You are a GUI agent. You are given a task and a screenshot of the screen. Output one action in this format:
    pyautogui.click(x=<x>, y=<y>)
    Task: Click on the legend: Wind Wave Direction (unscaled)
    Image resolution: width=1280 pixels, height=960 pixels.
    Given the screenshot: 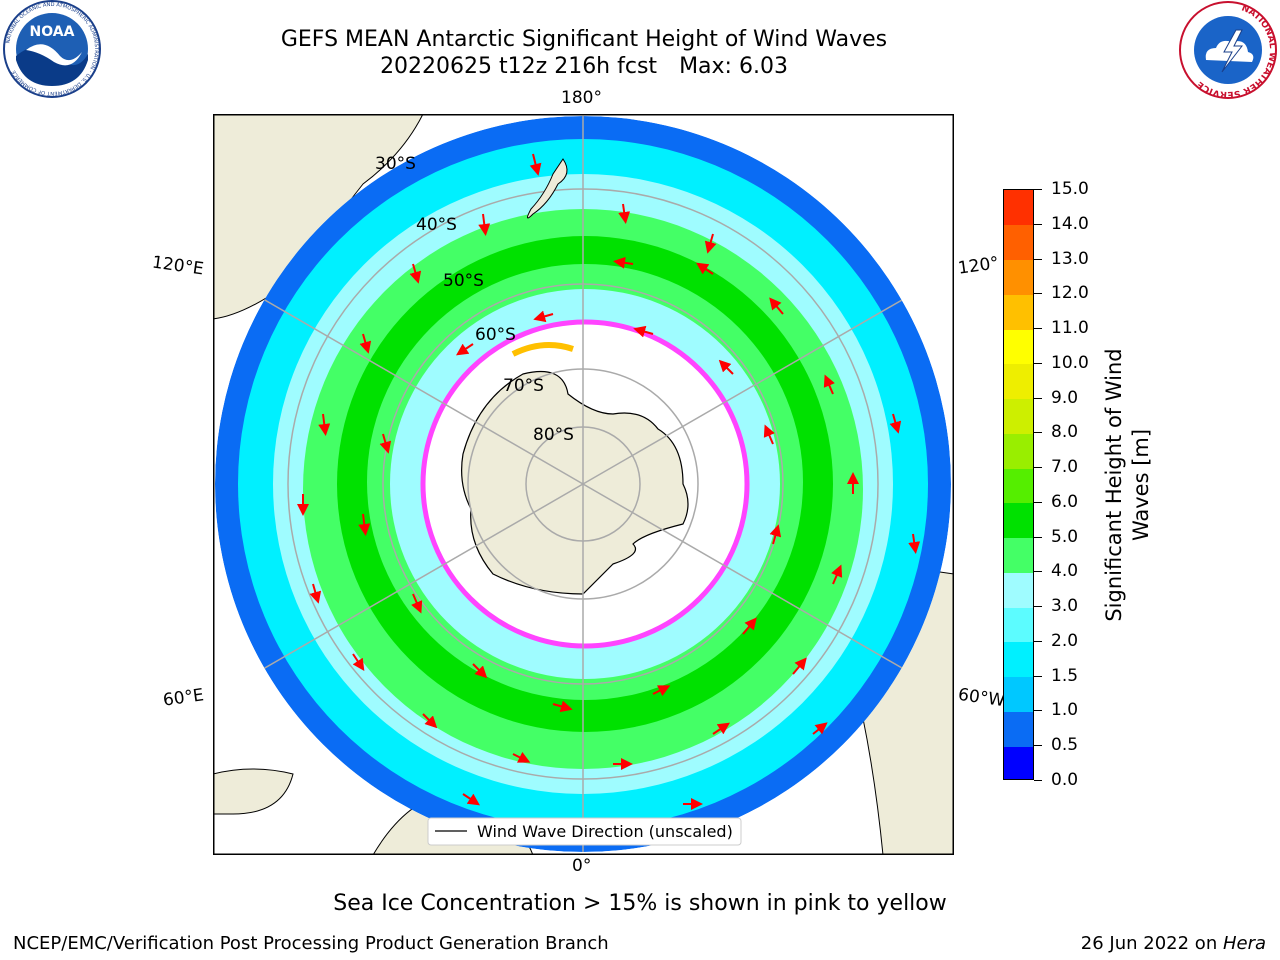 What is the action you would take?
    pyautogui.click(x=584, y=831)
    